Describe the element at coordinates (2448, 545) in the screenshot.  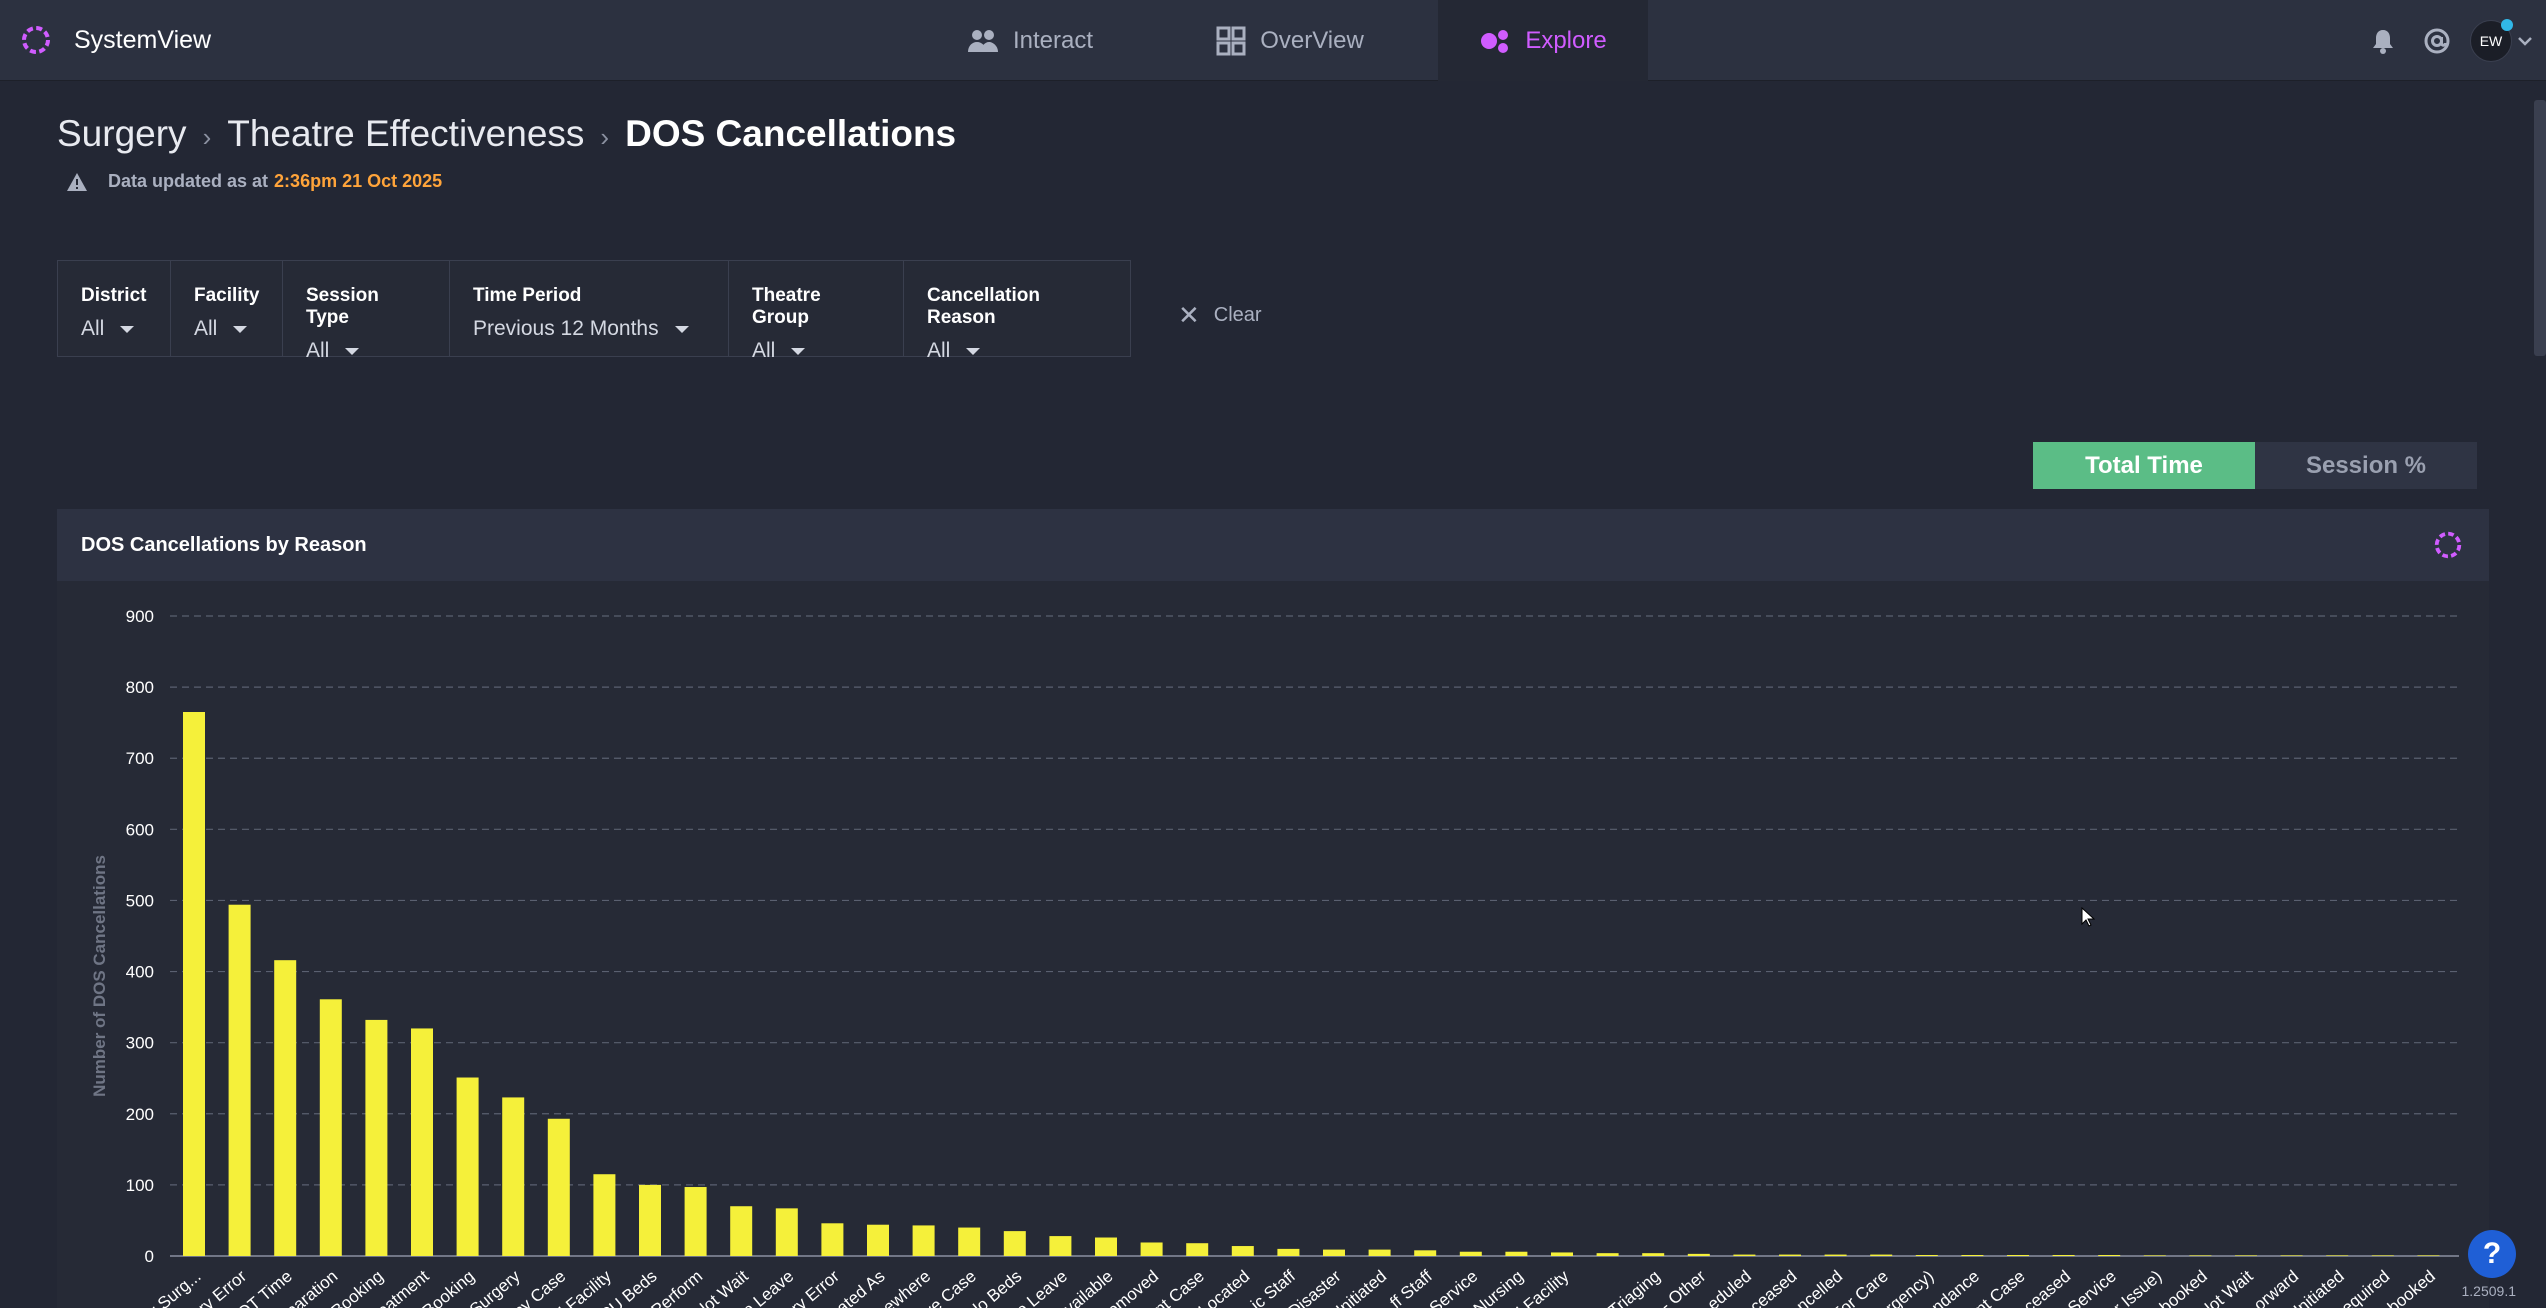
I see `loading-spinner-icon` at that location.